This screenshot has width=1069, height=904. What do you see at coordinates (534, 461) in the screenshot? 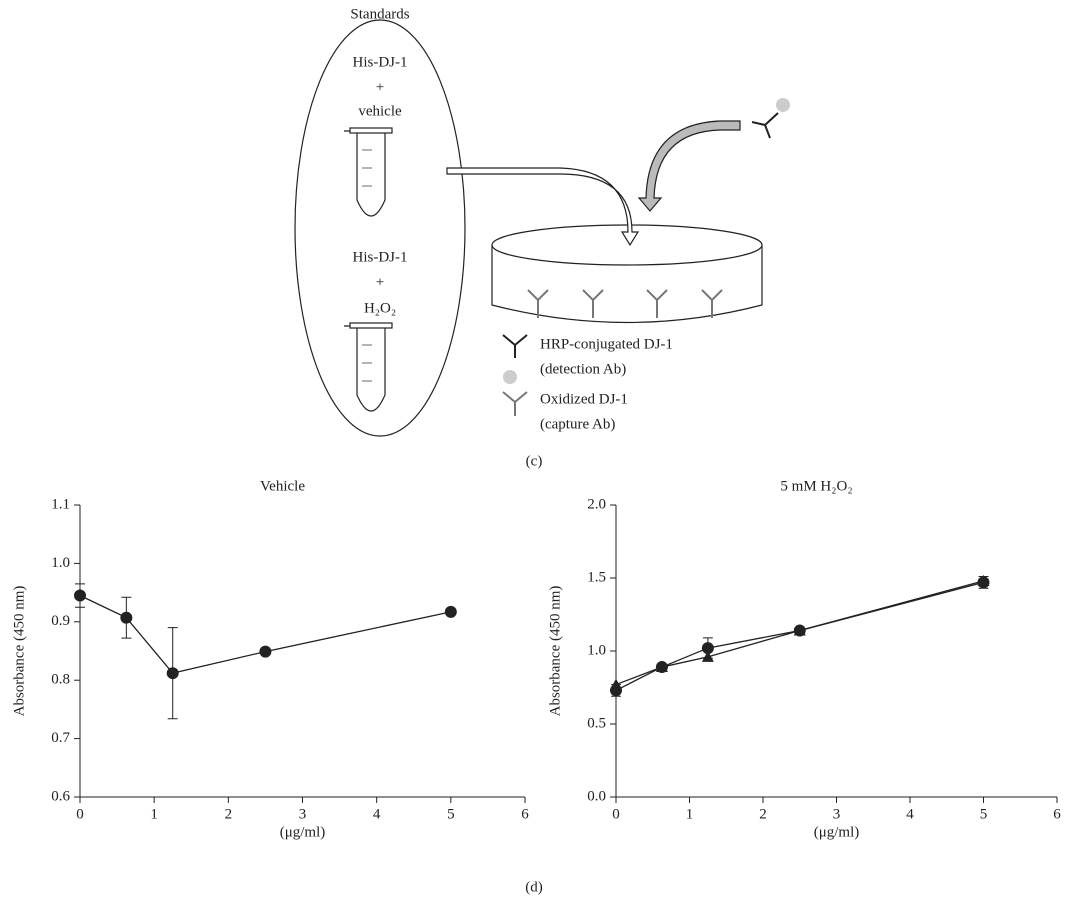
I see `panel-label: (c)` at bounding box center [534, 461].